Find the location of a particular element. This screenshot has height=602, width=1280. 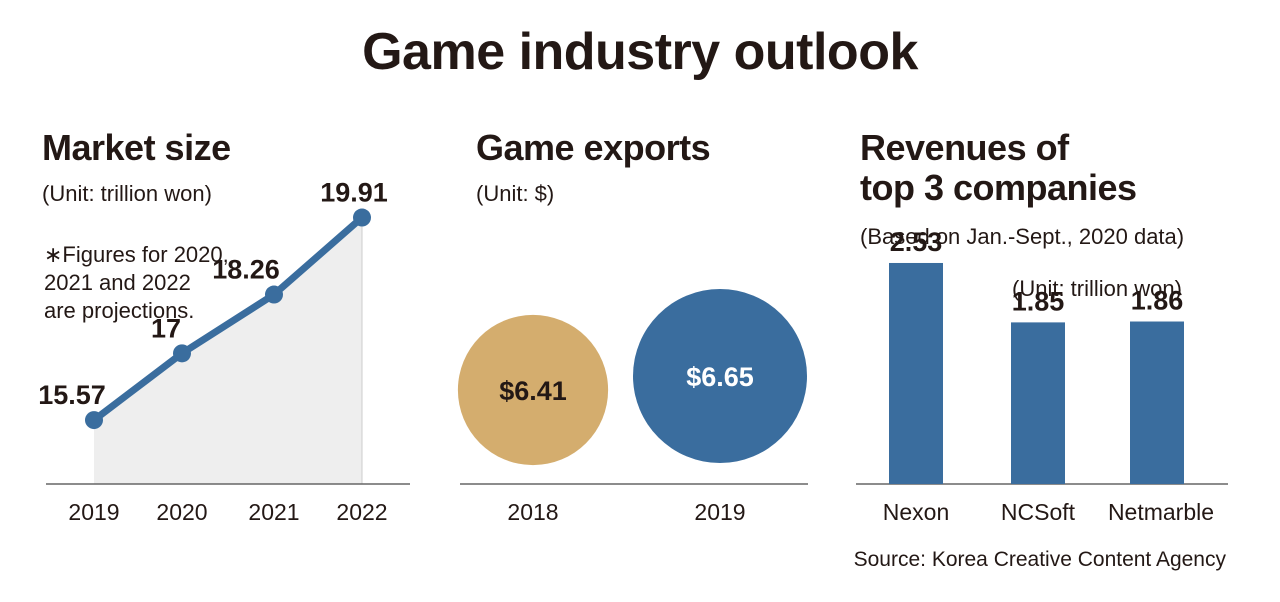

market-size-value-label: 17 is located at coordinates (166, 328).